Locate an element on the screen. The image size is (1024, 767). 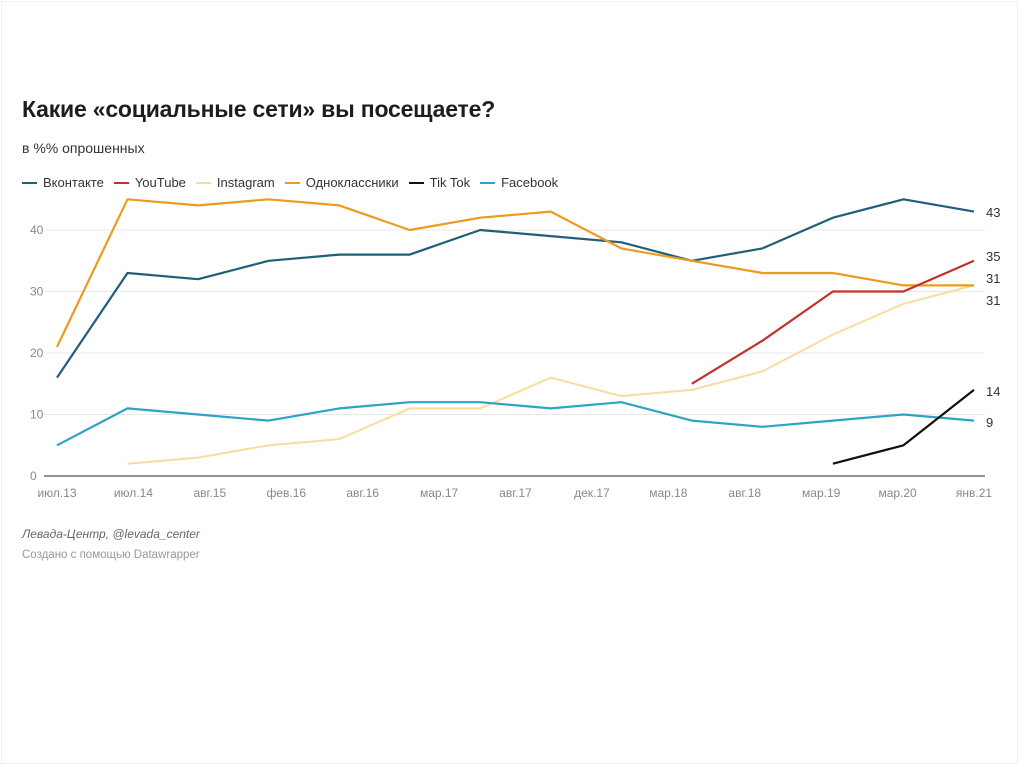
x-tick-label: авг.17 is located at coordinates (515, 493).